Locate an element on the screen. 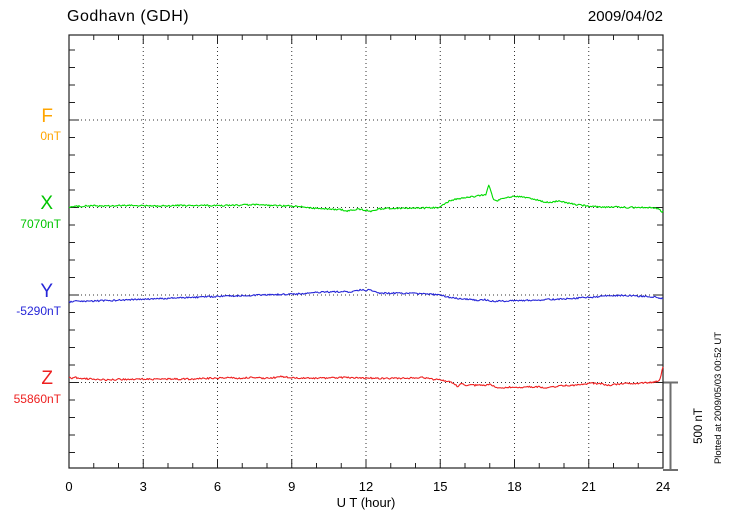  trace-y is located at coordinates (366, 296).